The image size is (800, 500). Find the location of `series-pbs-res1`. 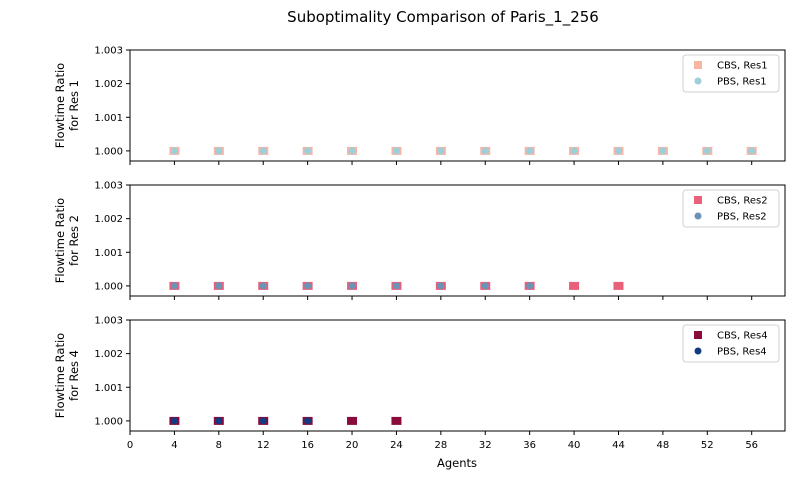

series-pbs-res1 is located at coordinates (463, 151).